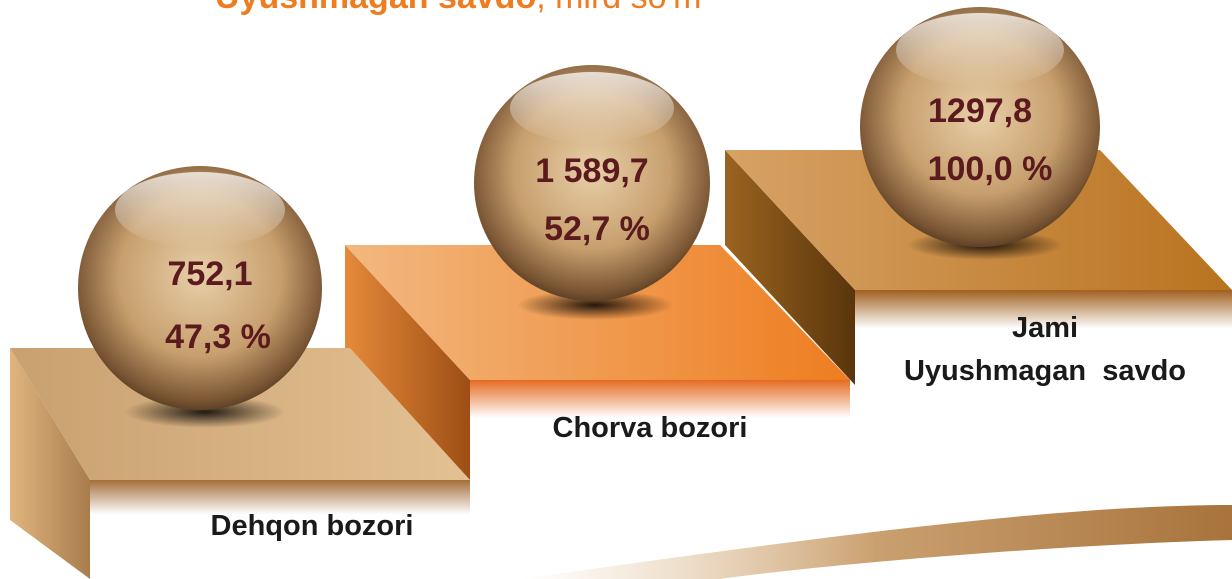 This screenshot has height=579, width=1232. What do you see at coordinates (591, 171) in the screenshot?
I see `amount: 1 589,7` at bounding box center [591, 171].